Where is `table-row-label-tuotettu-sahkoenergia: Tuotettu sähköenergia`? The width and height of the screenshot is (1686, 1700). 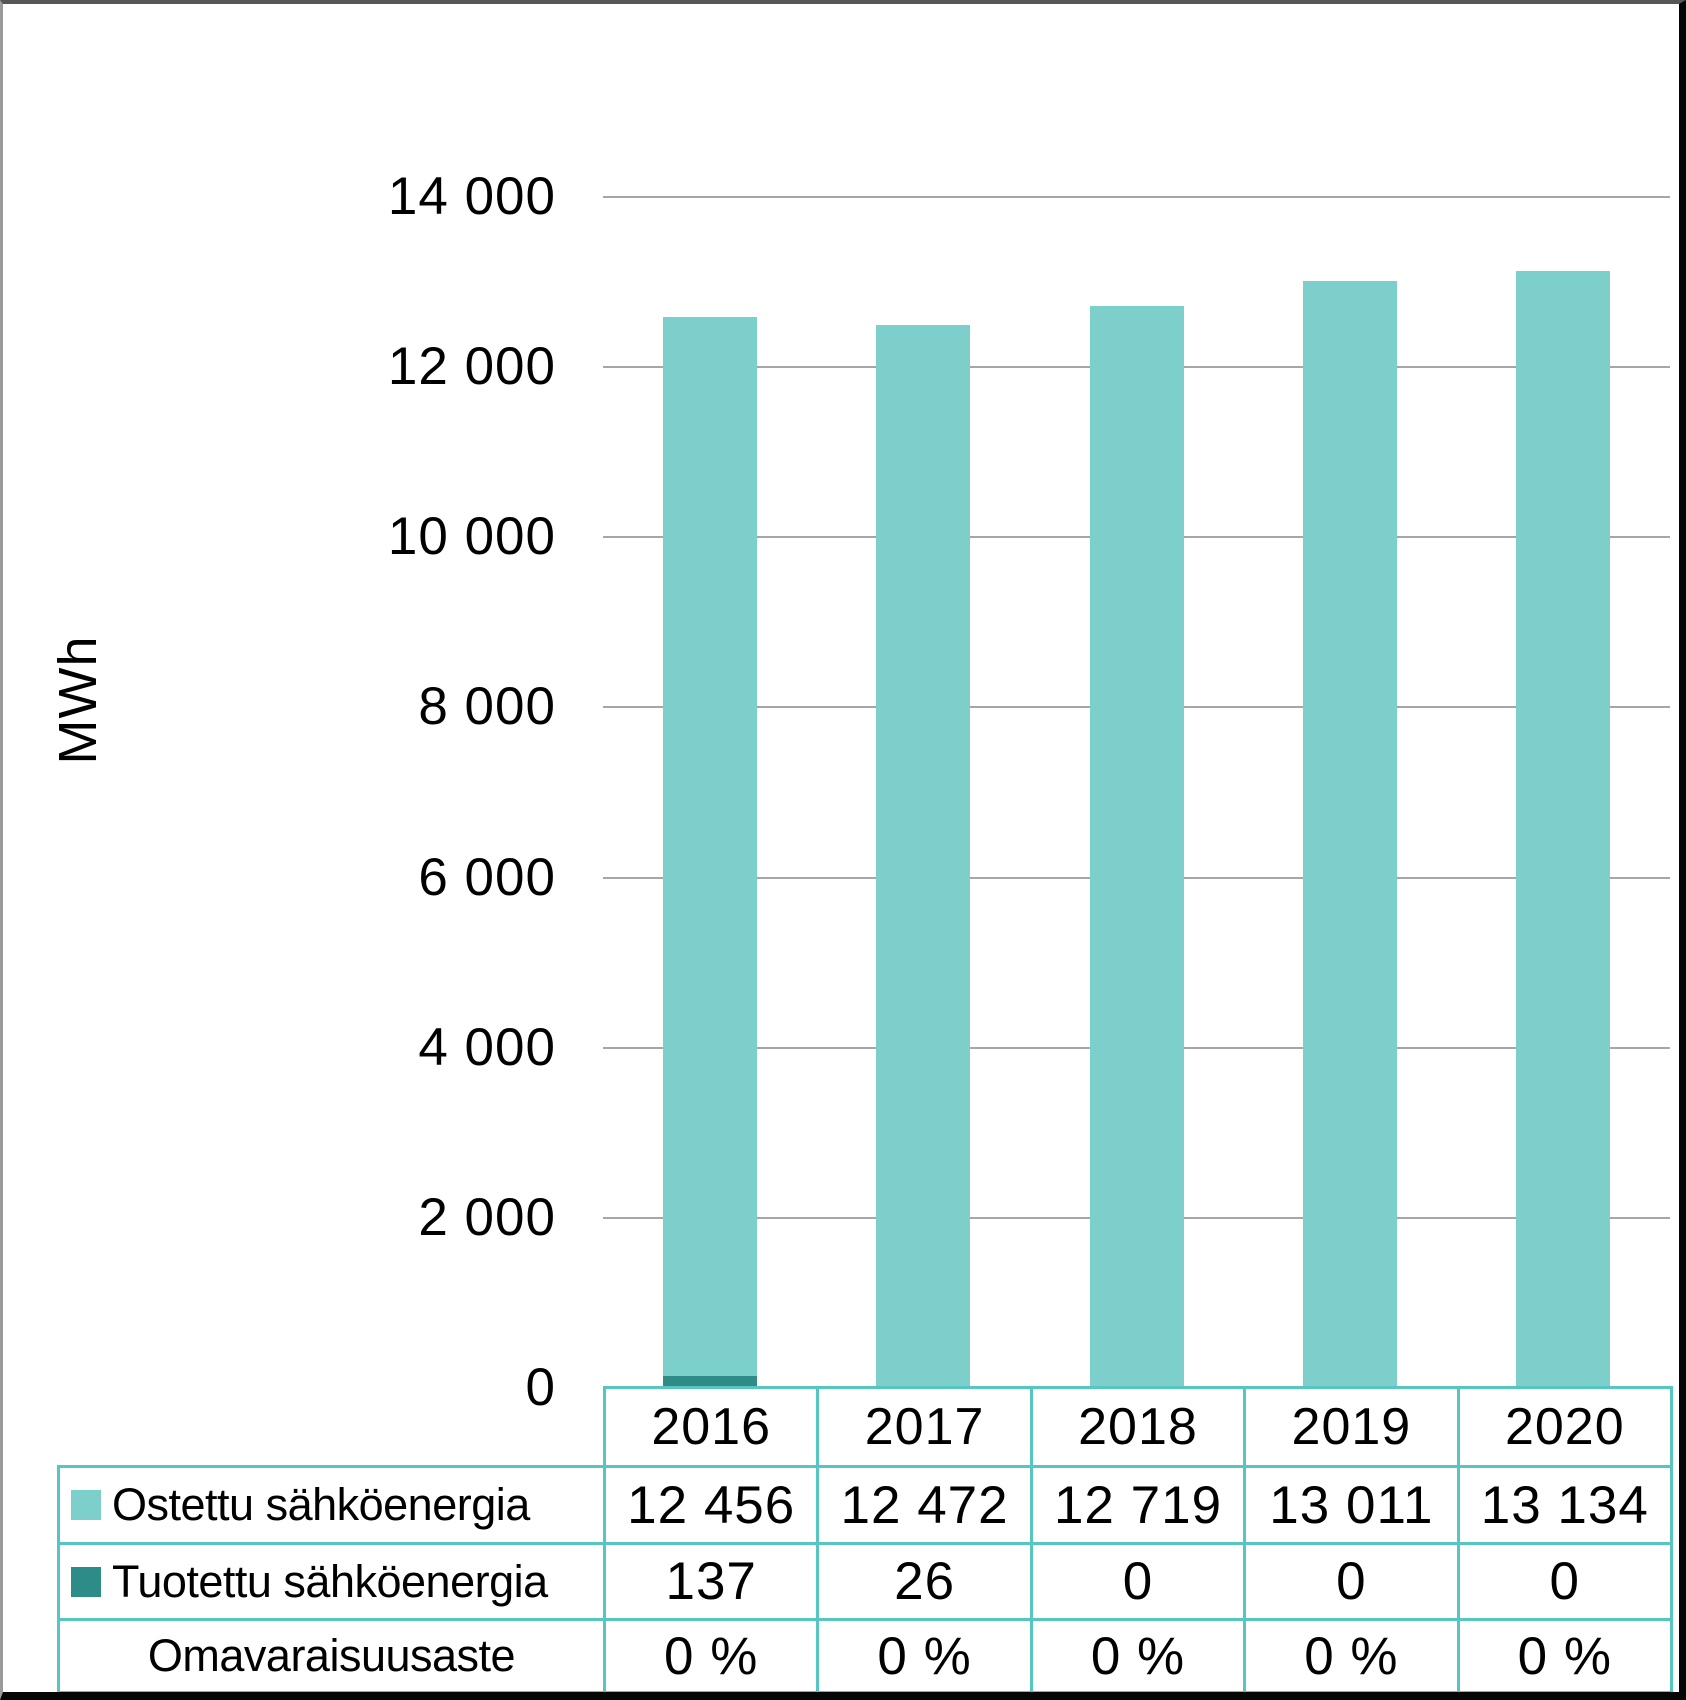 table-row-label-tuotettu-sahkoenergia: Tuotettu sähköenergia is located at coordinates (331, 1581).